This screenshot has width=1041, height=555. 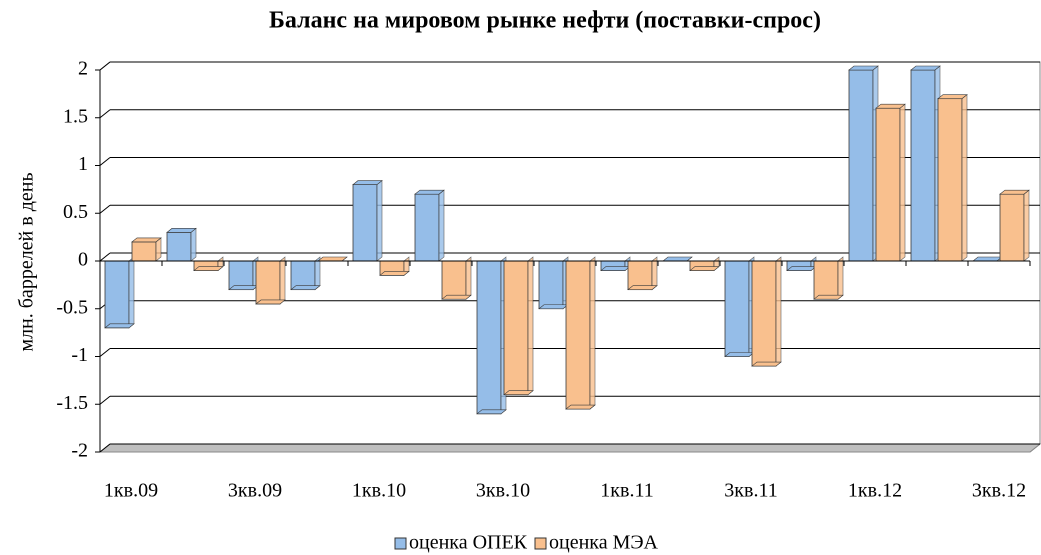 I want to click on x-tick-label: 3кв.11, so click(x=750, y=491).